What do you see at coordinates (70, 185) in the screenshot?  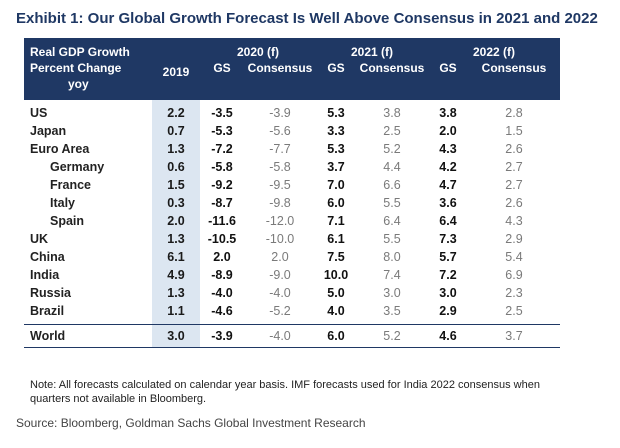 I see `row-label: France` at bounding box center [70, 185].